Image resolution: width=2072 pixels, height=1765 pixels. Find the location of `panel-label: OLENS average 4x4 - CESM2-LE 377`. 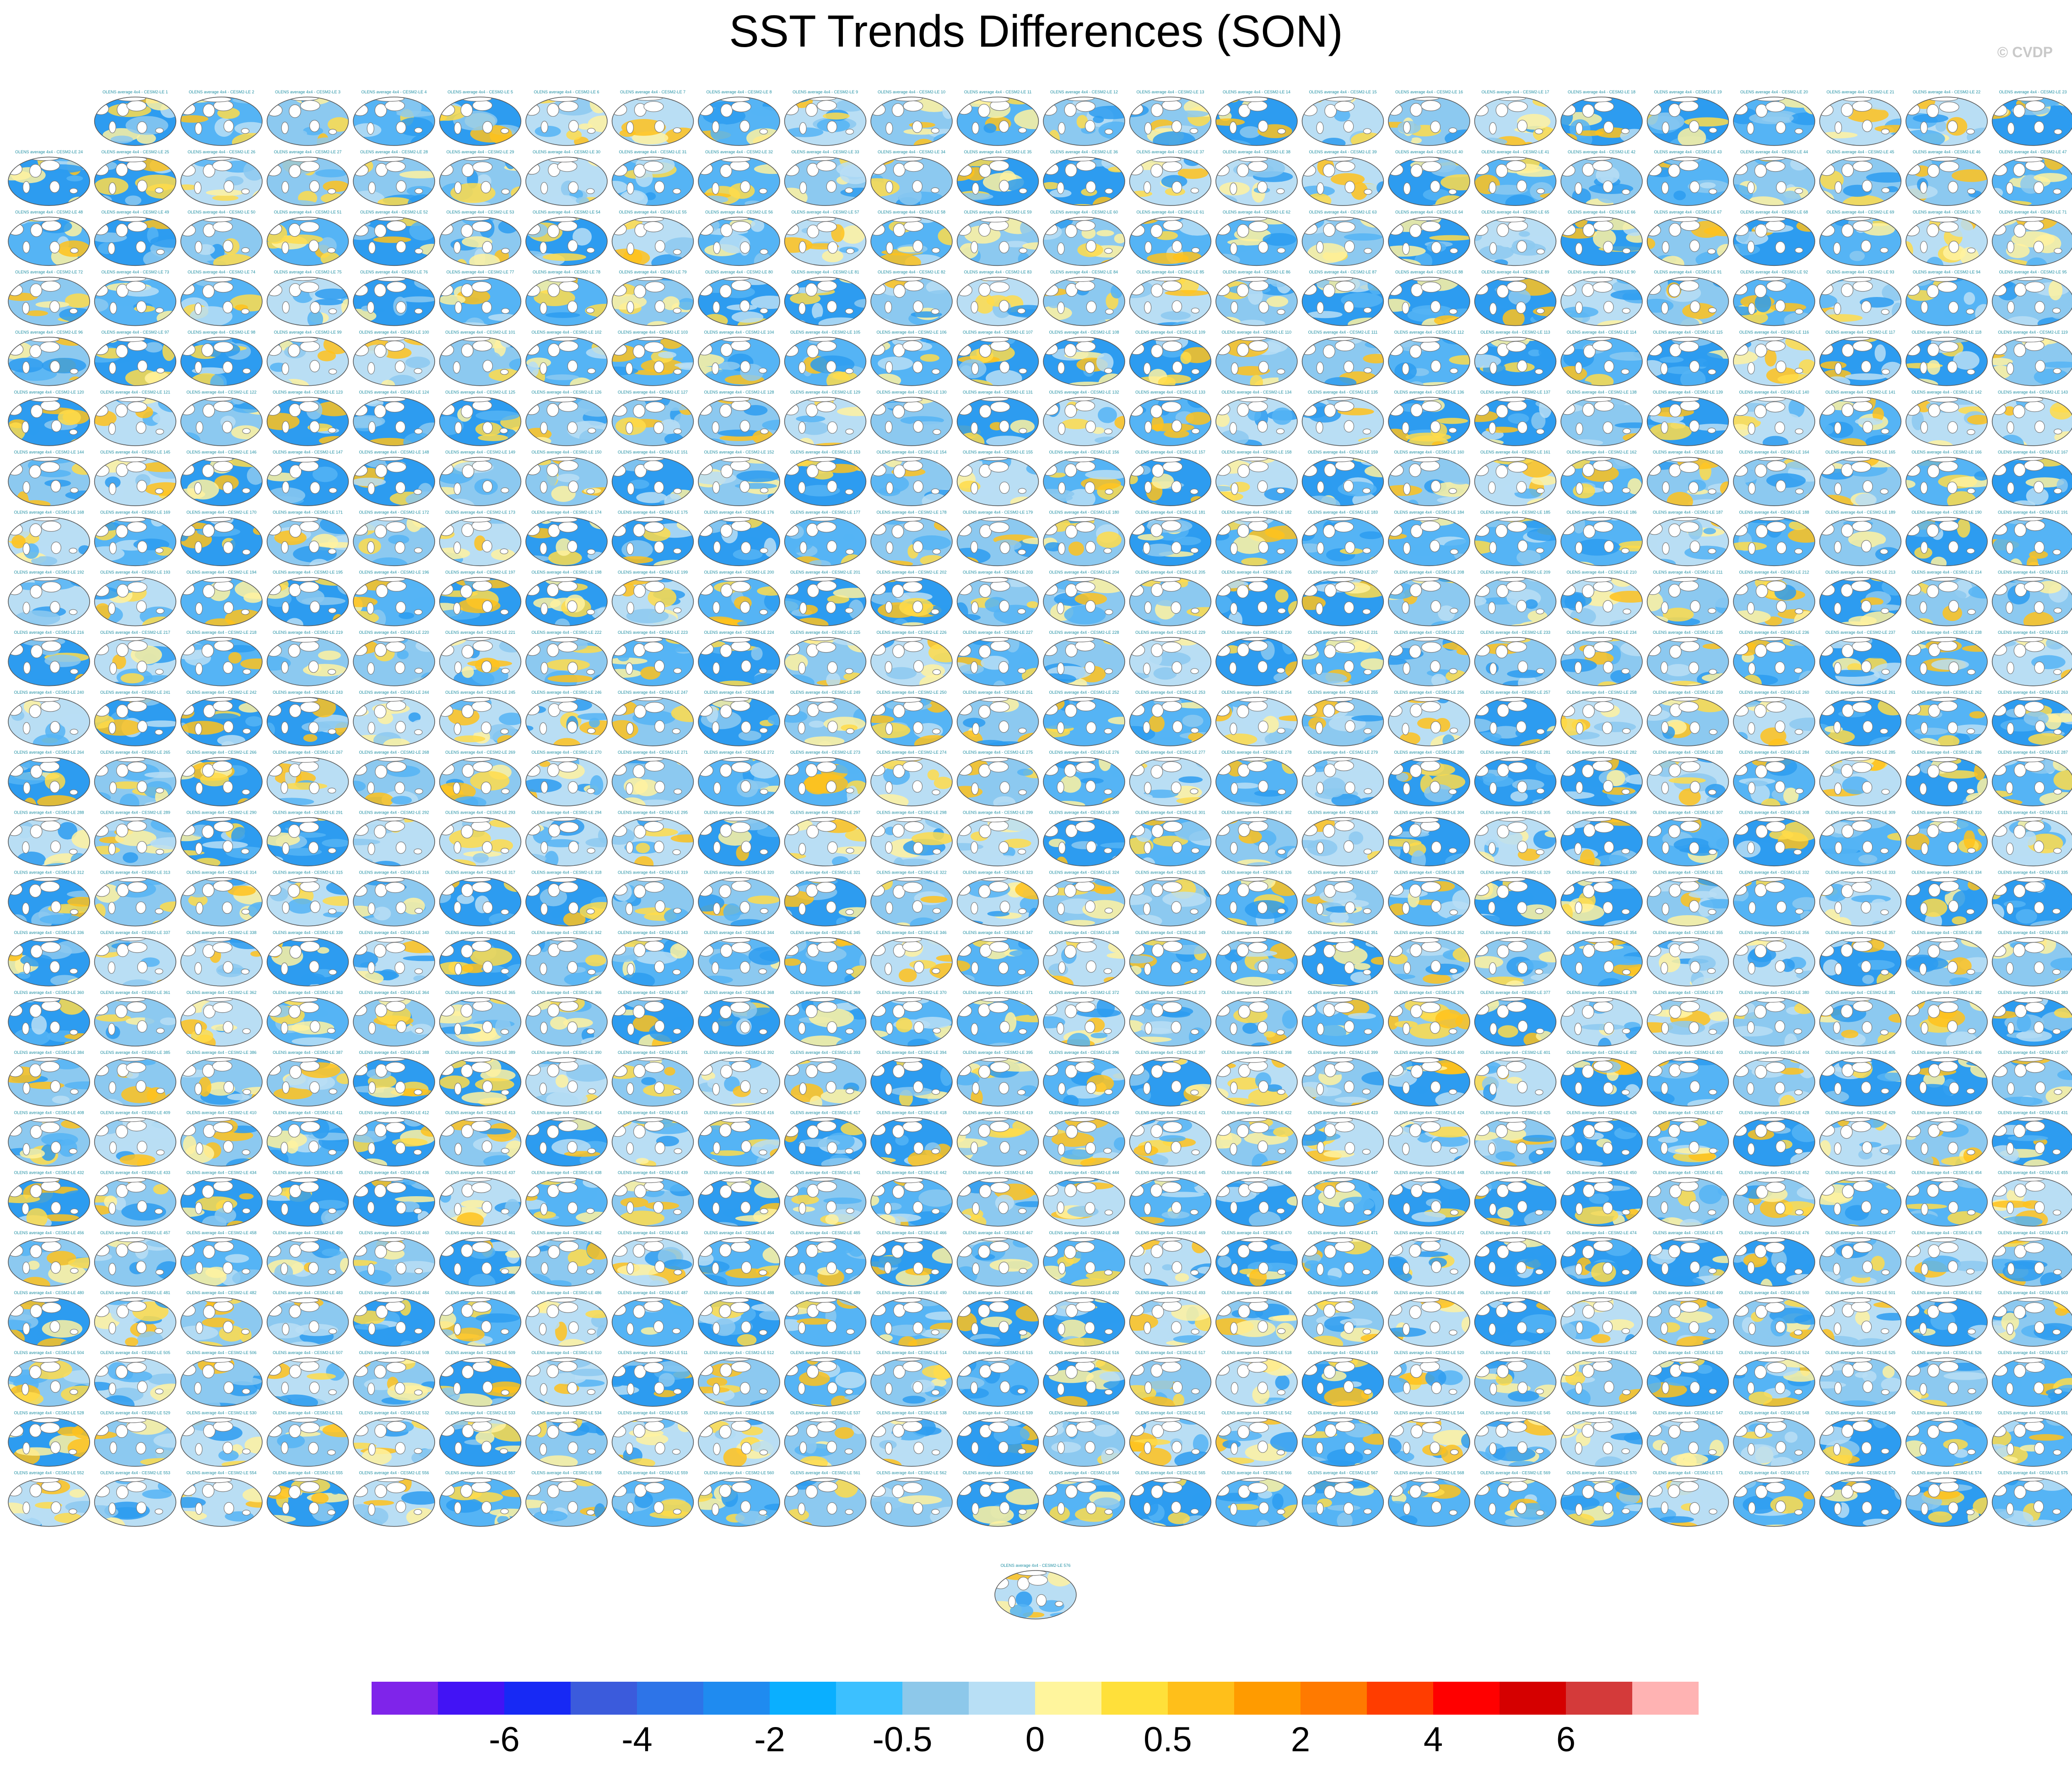

panel-label: OLENS average 4x4 - CESM2-LE 377 is located at coordinates (1515, 993).